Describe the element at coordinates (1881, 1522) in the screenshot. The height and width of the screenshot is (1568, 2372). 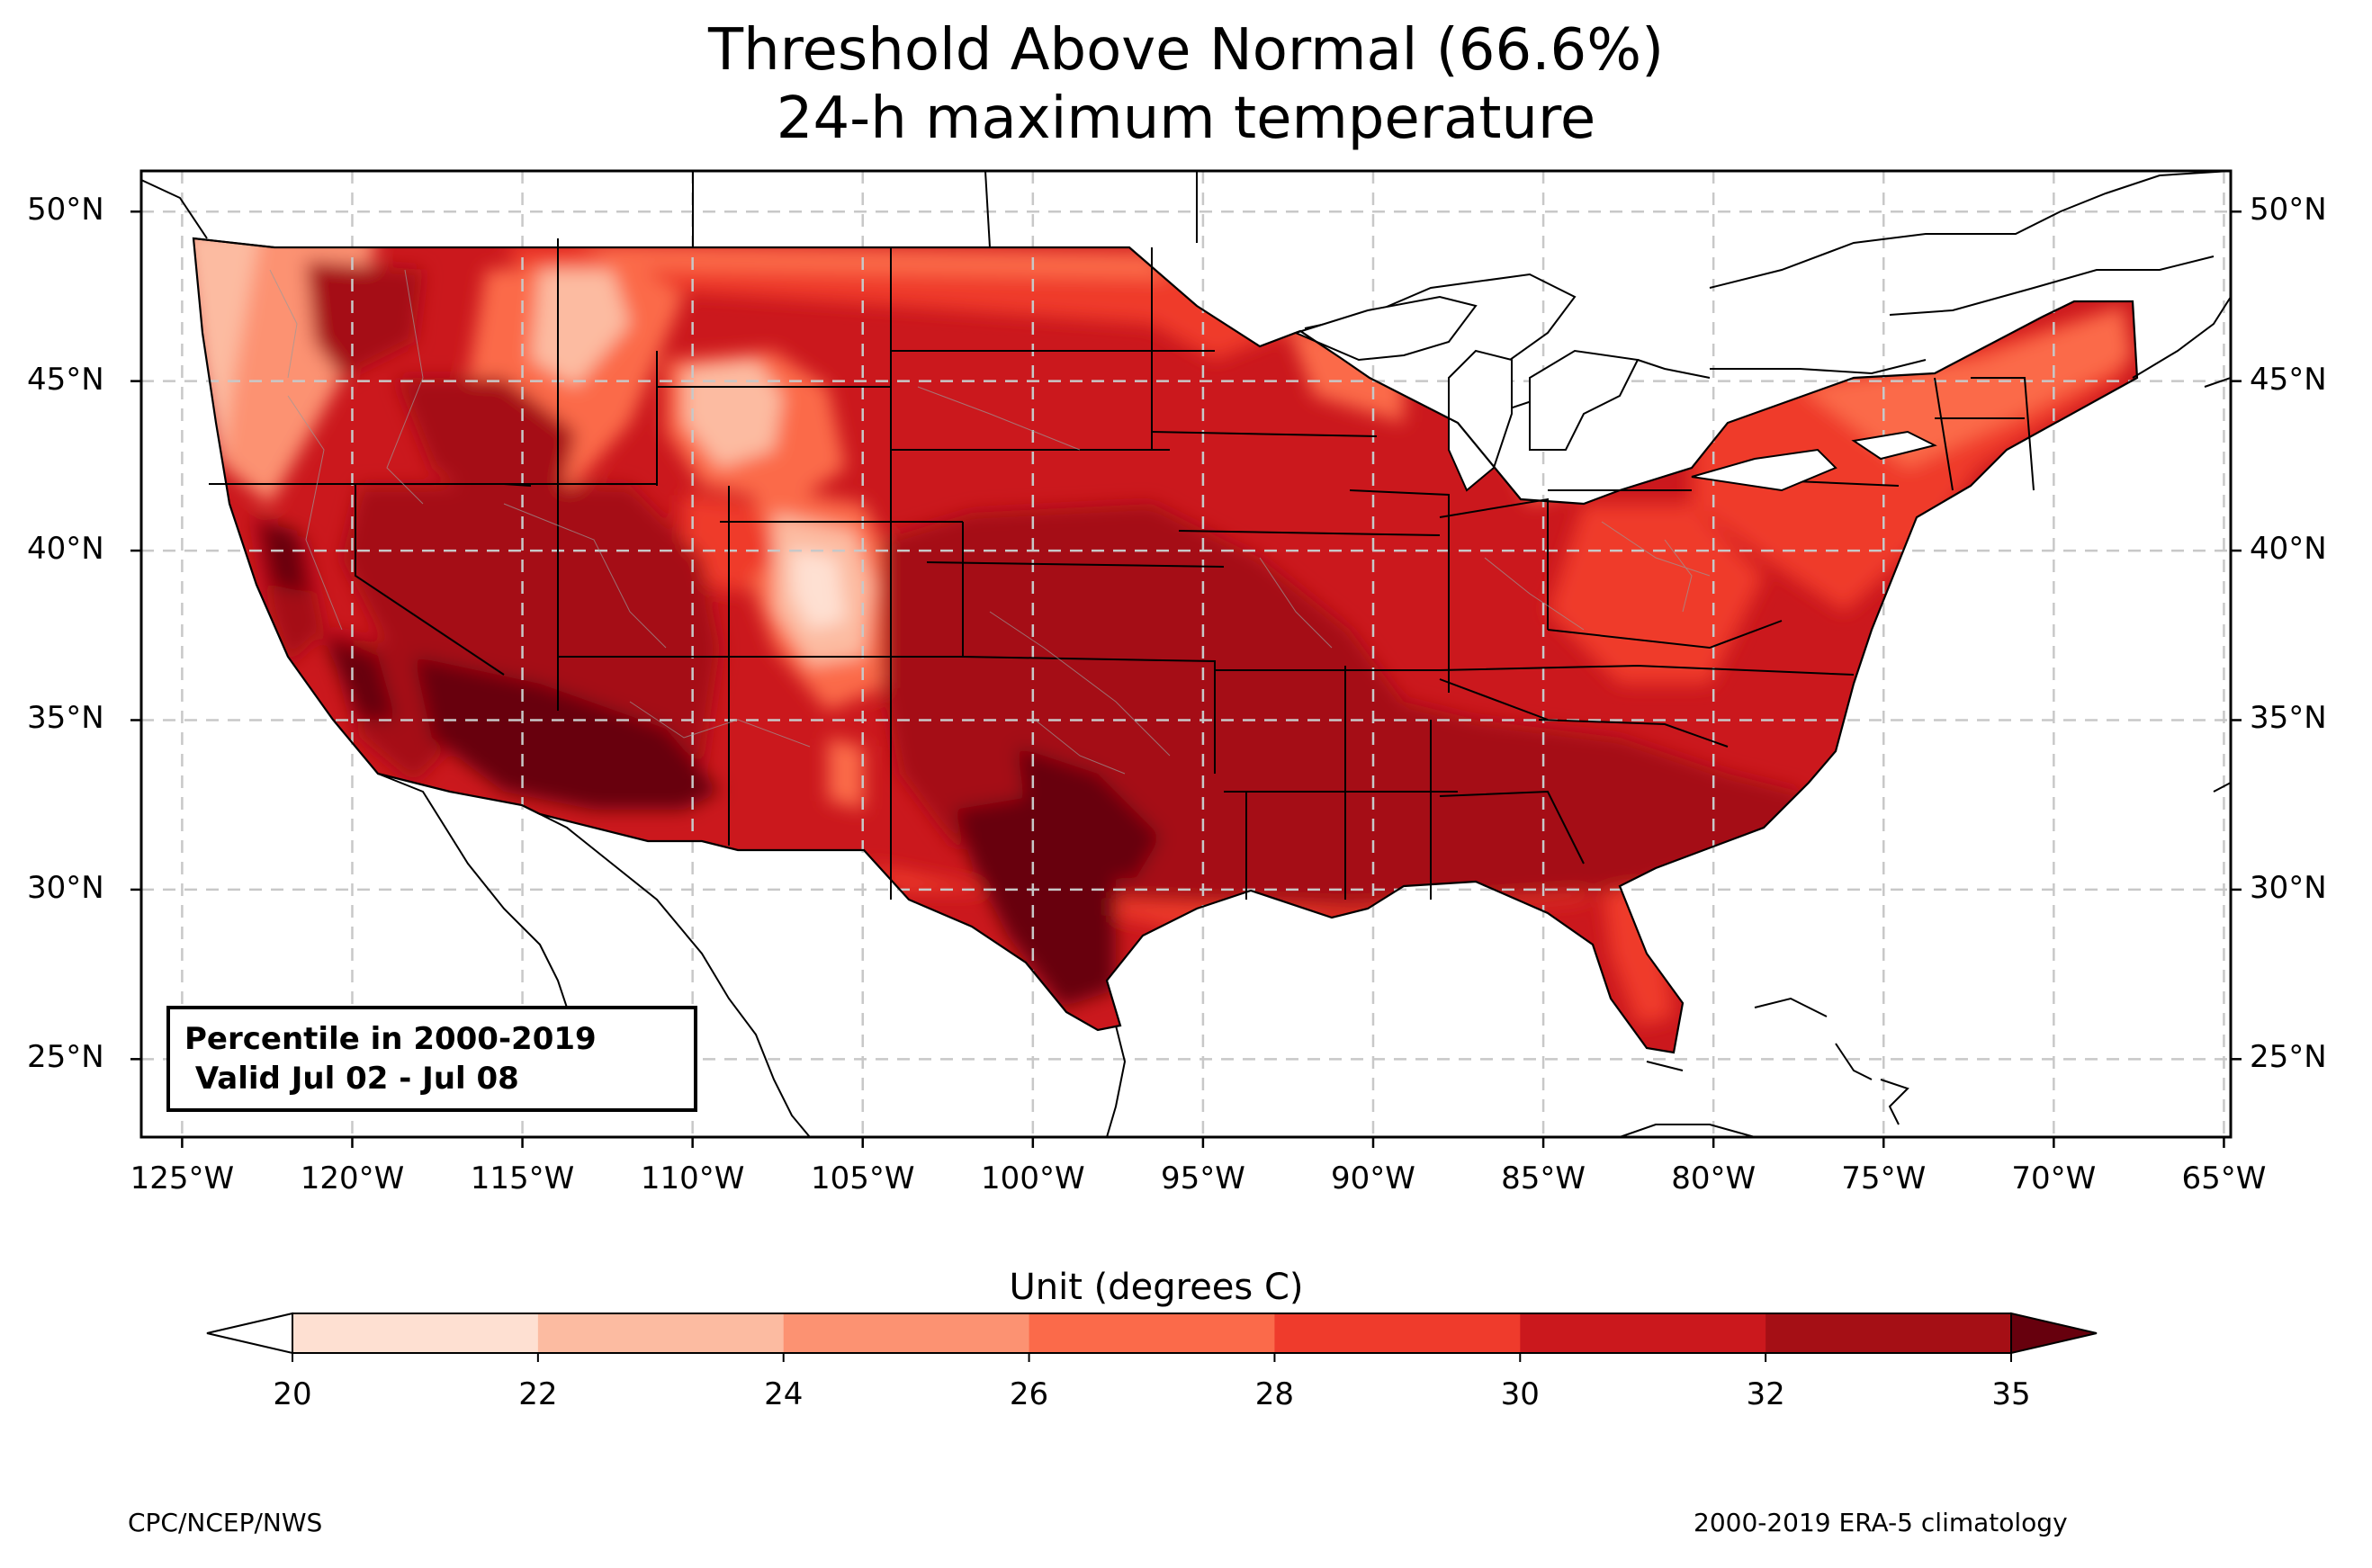
I see `credit-right: 2000-2019 ERA-5 climatology` at that location.